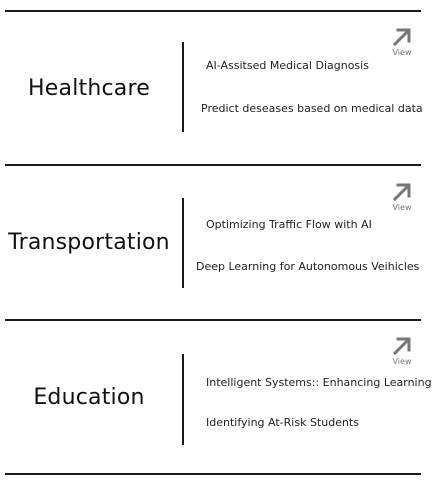 This screenshot has height=487, width=443. What do you see at coordinates (287, 65) in the screenshot?
I see `use-case-link: AI-Assitsed Medical Diagnosis` at bounding box center [287, 65].